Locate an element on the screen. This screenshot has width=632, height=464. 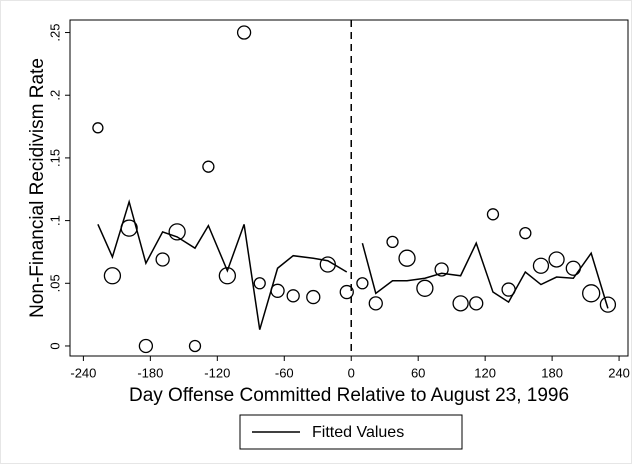
y-tick-label: .25 is located at coordinates (54, 32).